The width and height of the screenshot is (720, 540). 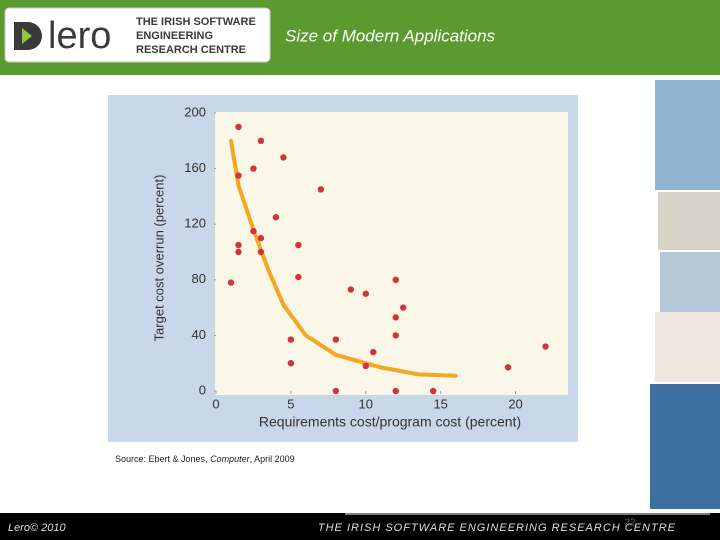 I want to click on trend-curve, so click(x=343, y=258).